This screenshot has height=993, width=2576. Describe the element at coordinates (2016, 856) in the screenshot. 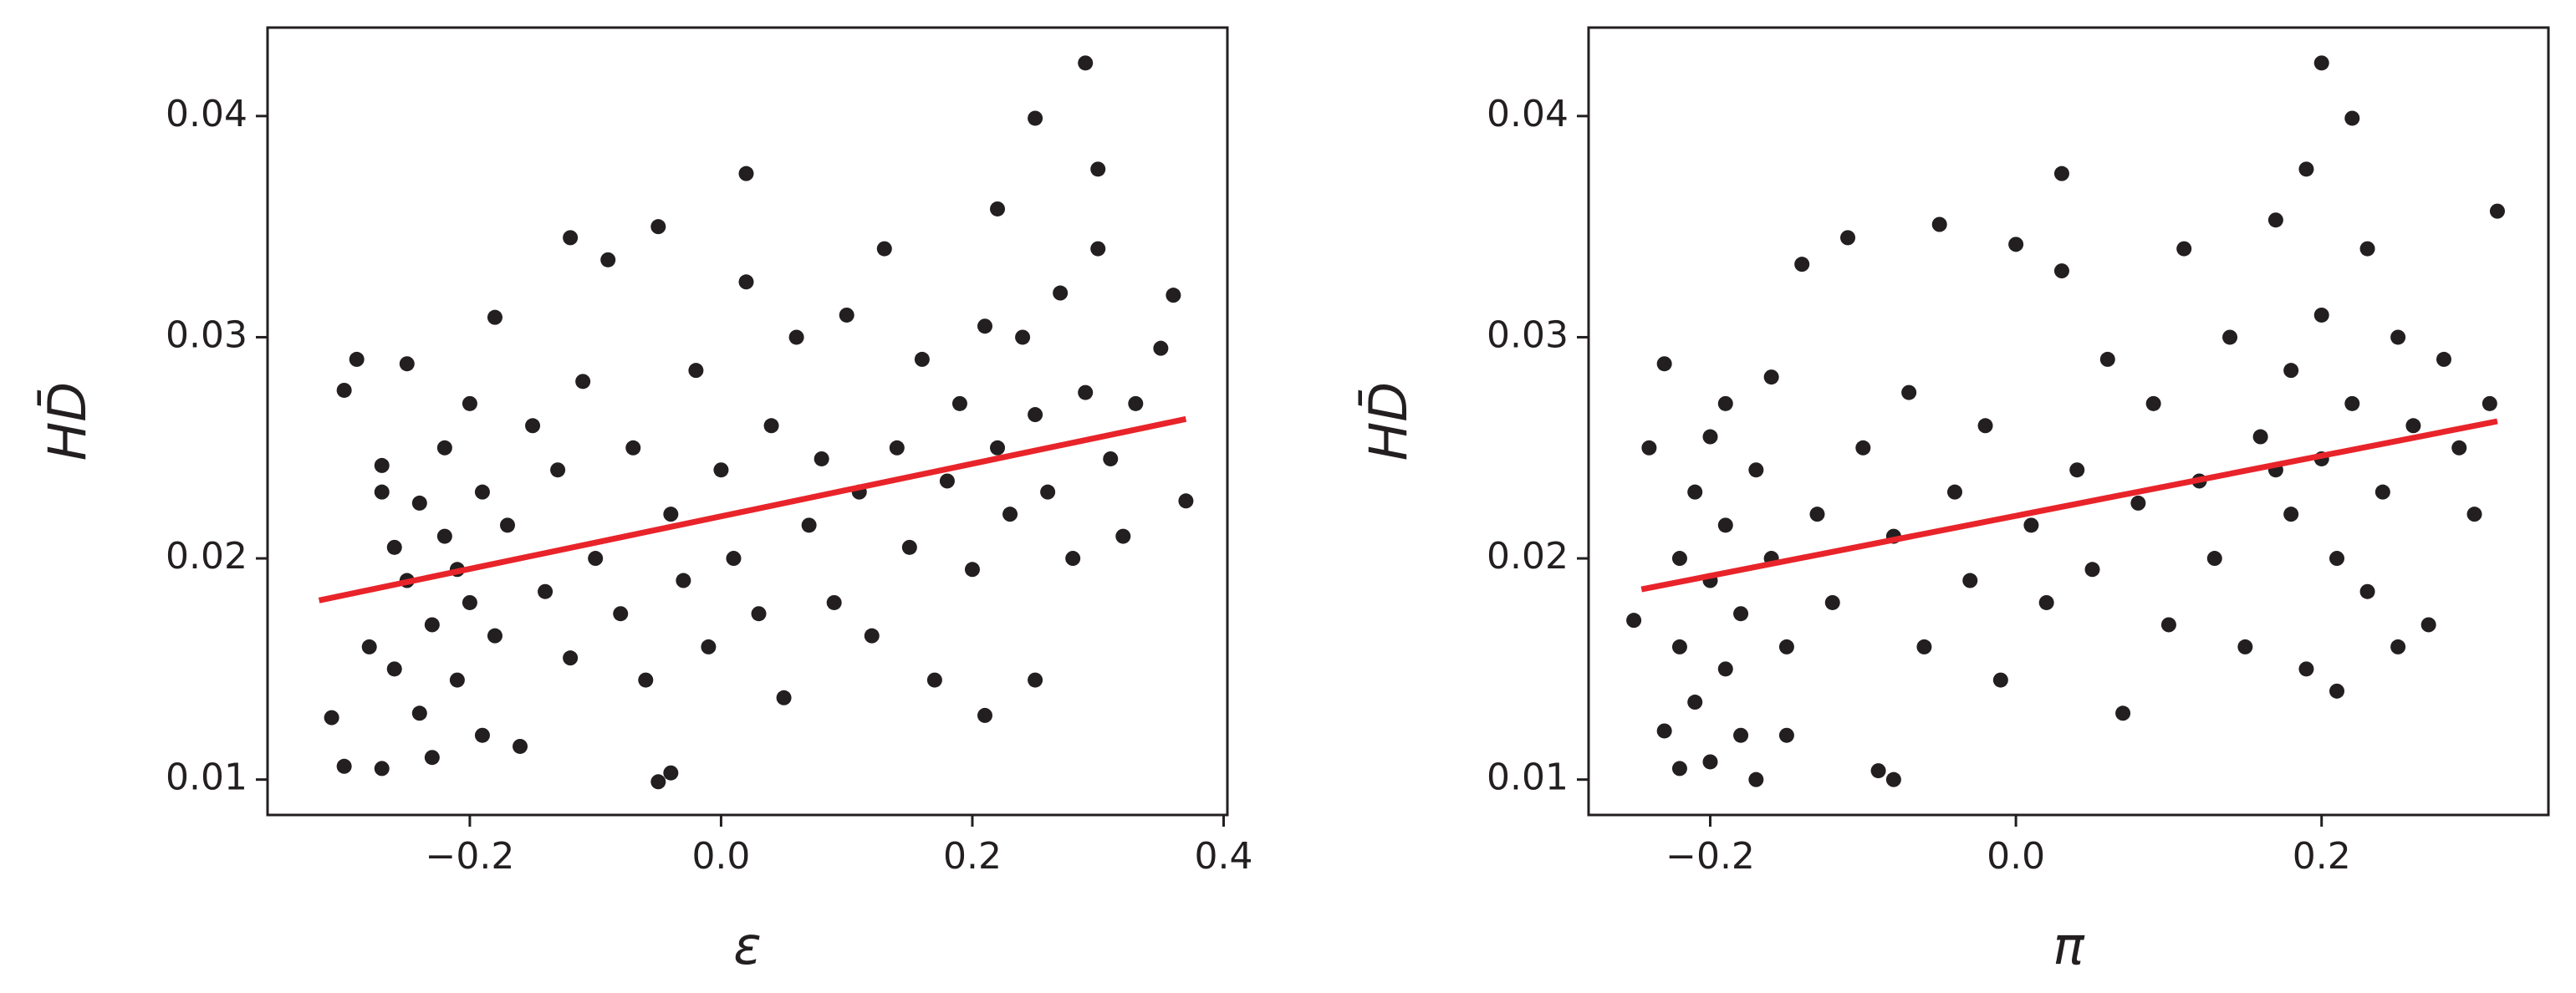

I see `x-tick-label: 0.0` at that location.